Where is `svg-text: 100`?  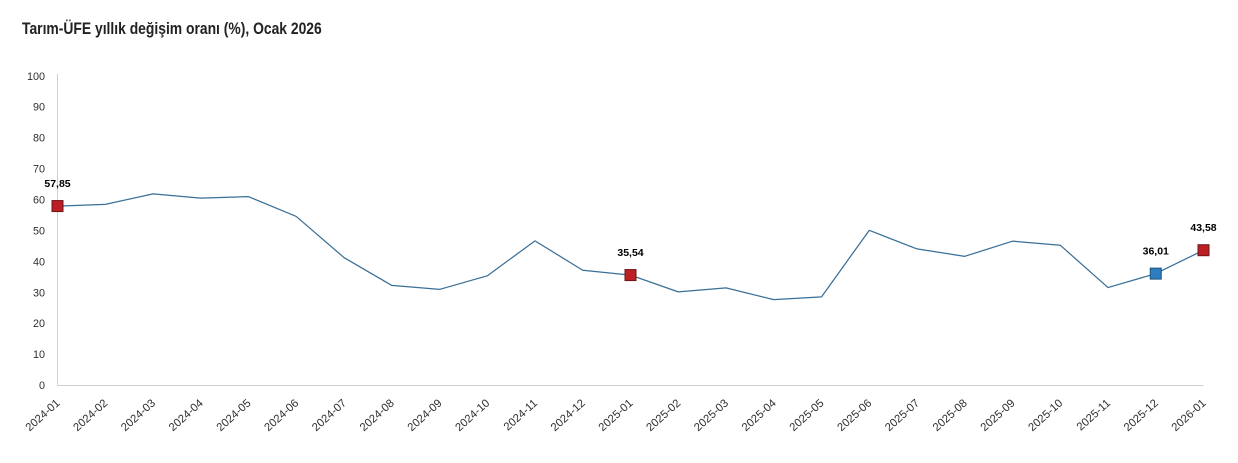
svg-text: 100 is located at coordinates (36, 77).